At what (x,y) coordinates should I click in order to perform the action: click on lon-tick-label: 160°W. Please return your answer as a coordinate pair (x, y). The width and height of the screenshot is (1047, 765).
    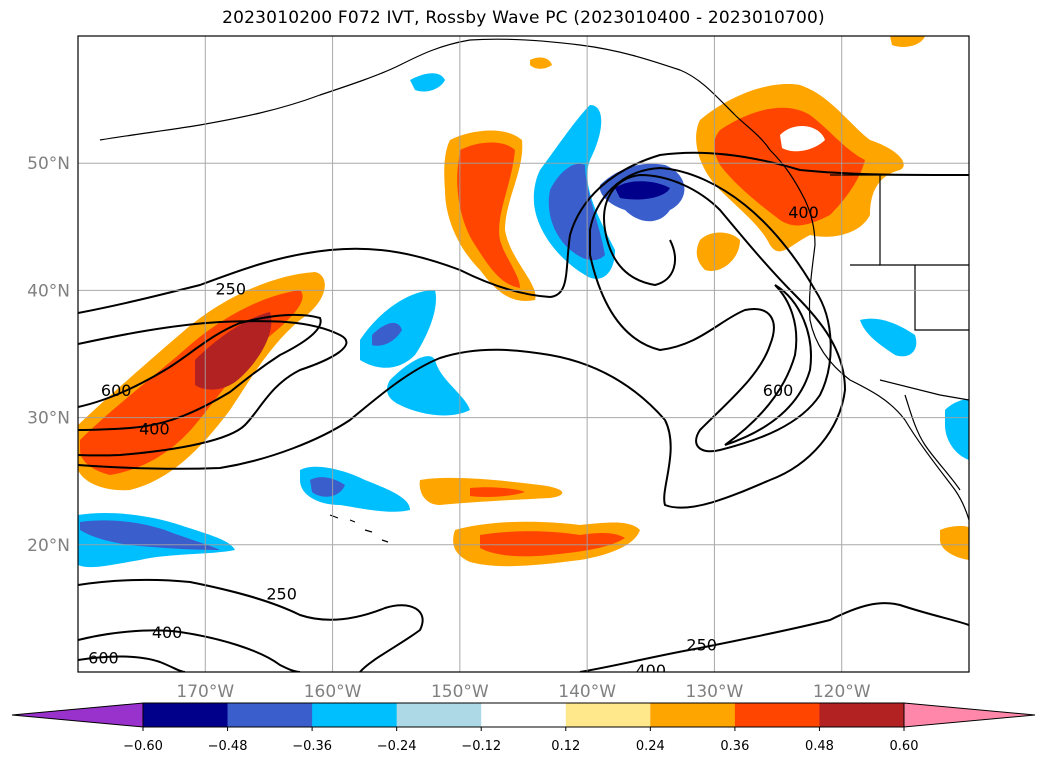
    Looking at the image, I should click on (333, 692).